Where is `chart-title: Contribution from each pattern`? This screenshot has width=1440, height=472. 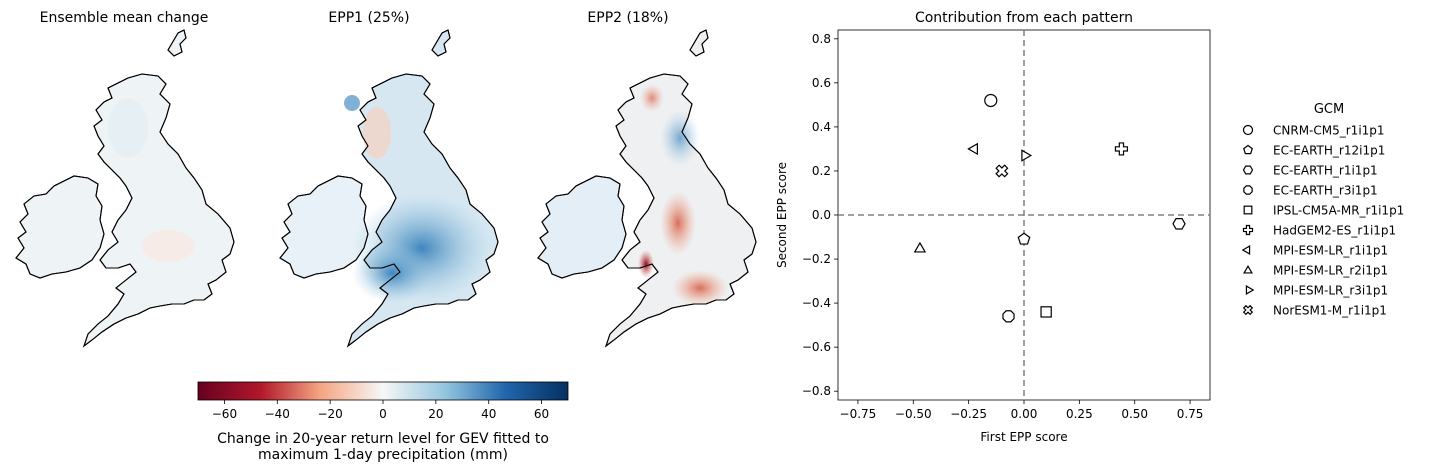 chart-title: Contribution from each pattern is located at coordinates (1024, 18).